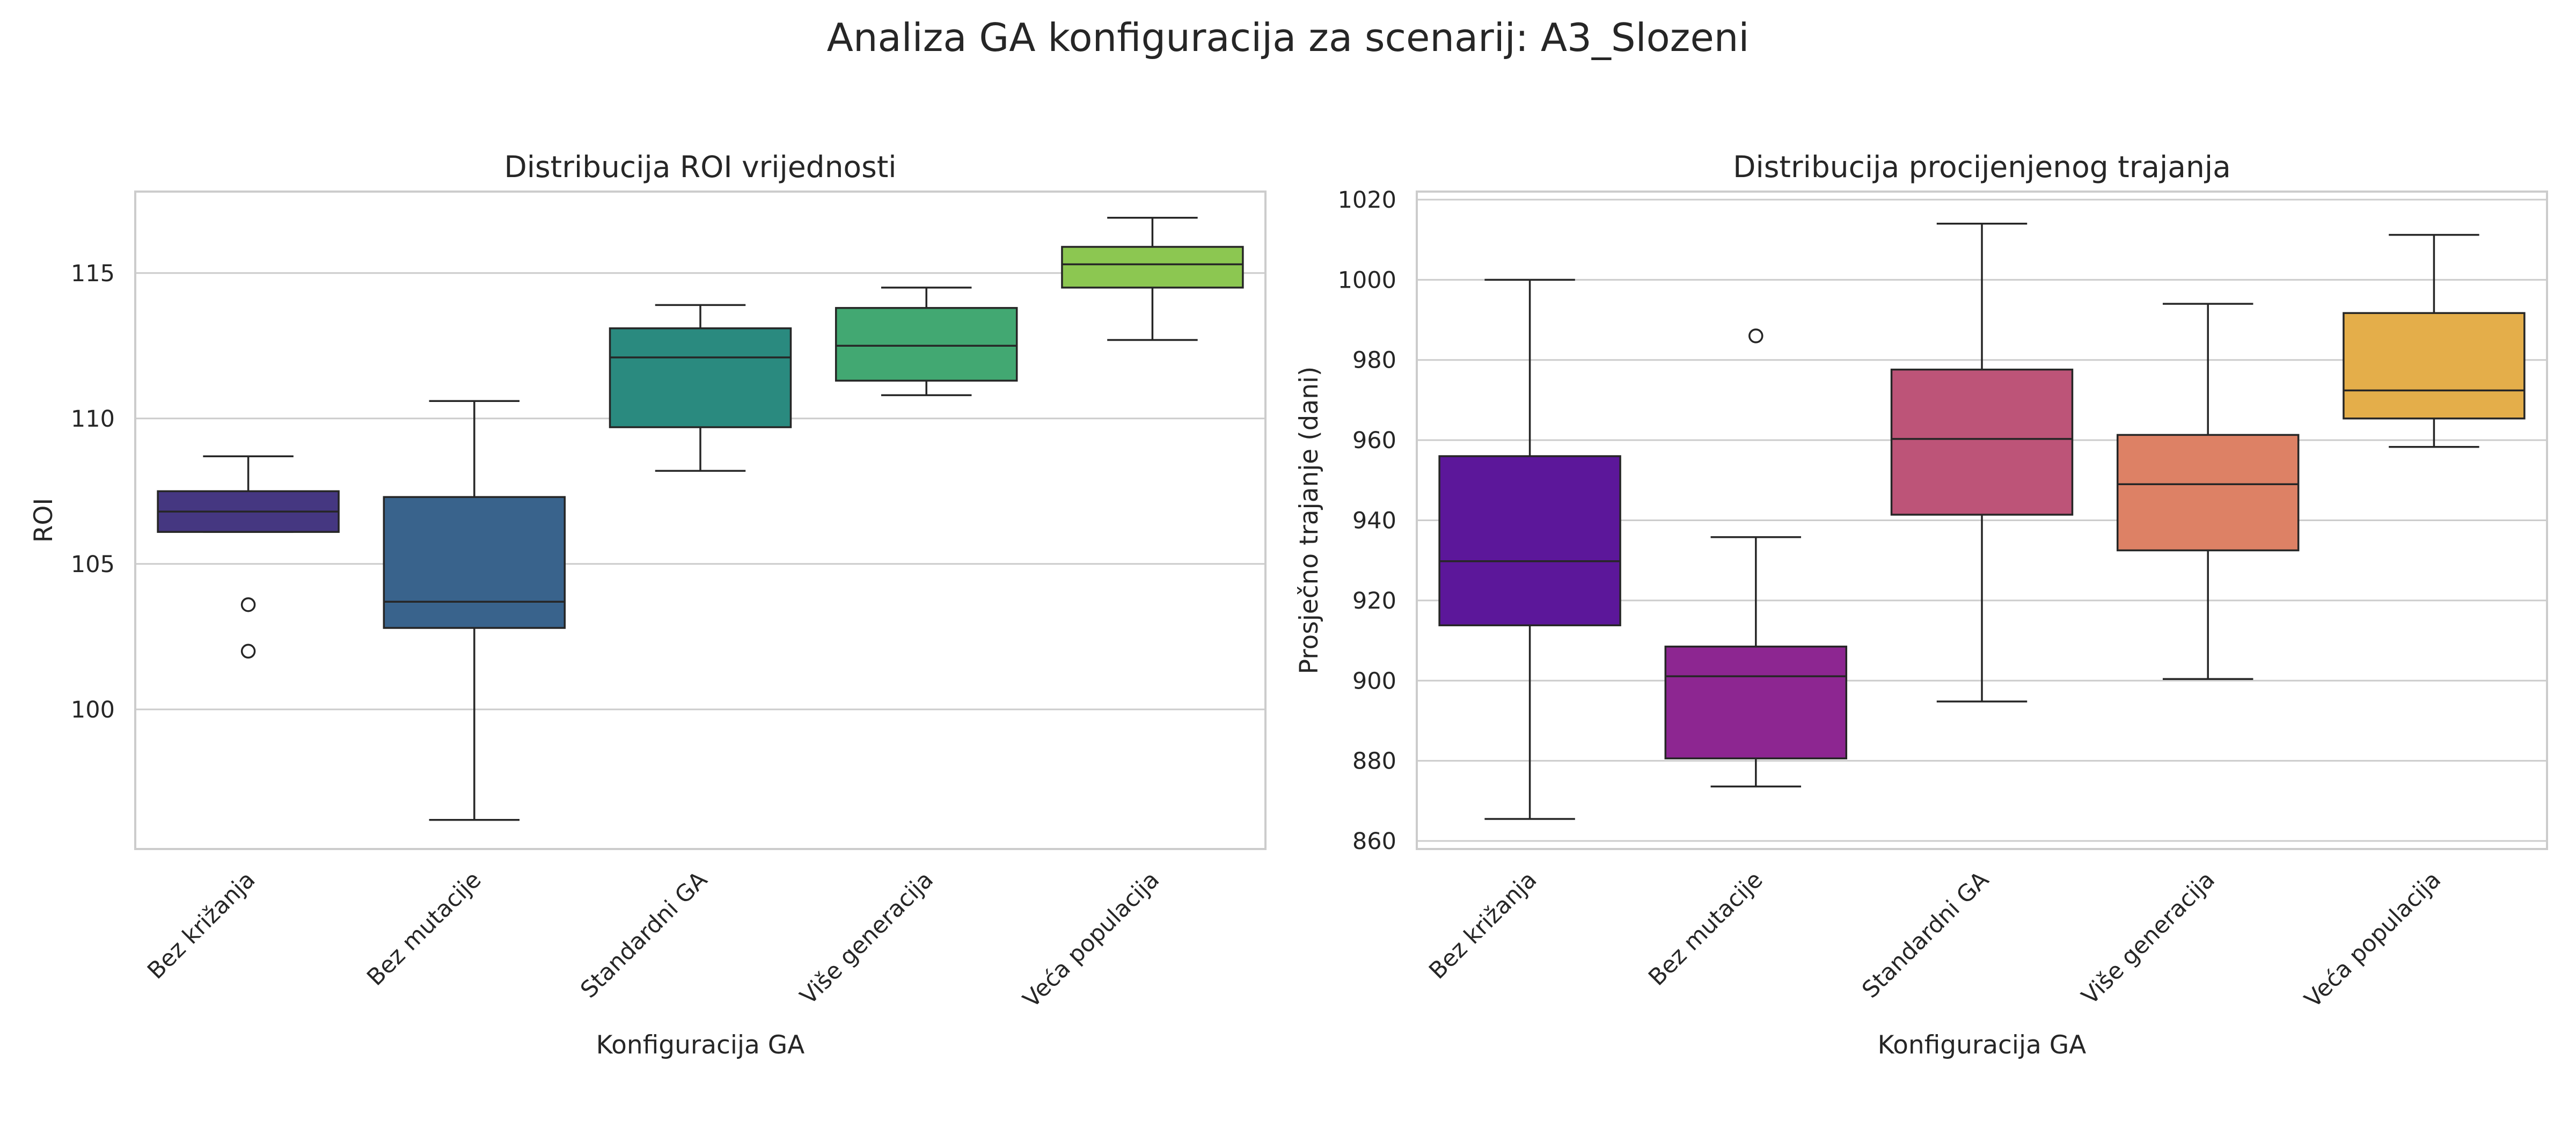  What do you see at coordinates (43, 520) in the screenshot?
I see `roi-ylabel: ROI` at bounding box center [43, 520].